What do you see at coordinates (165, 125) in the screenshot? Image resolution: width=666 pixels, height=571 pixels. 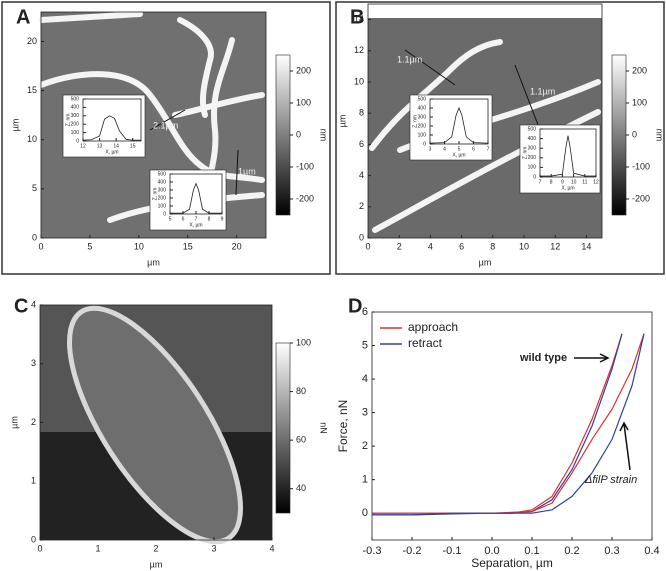 I see `annotation: 2.1µm` at bounding box center [165, 125].